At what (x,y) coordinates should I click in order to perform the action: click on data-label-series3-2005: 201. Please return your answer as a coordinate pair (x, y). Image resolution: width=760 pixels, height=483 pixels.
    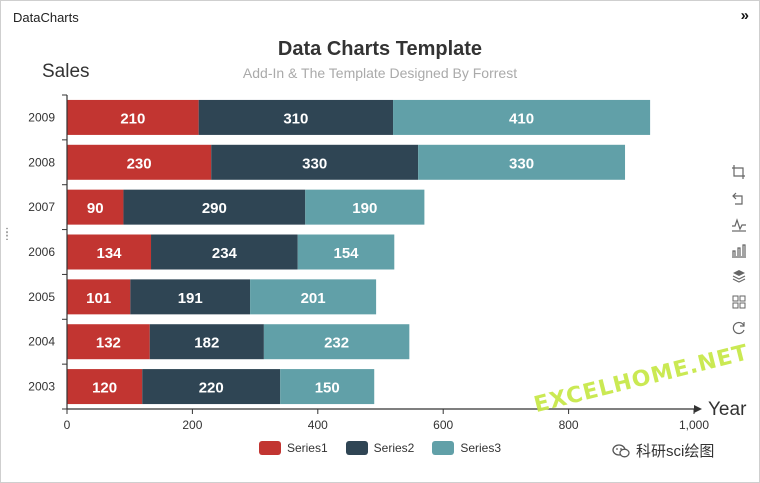
    Looking at the image, I should click on (313, 298).